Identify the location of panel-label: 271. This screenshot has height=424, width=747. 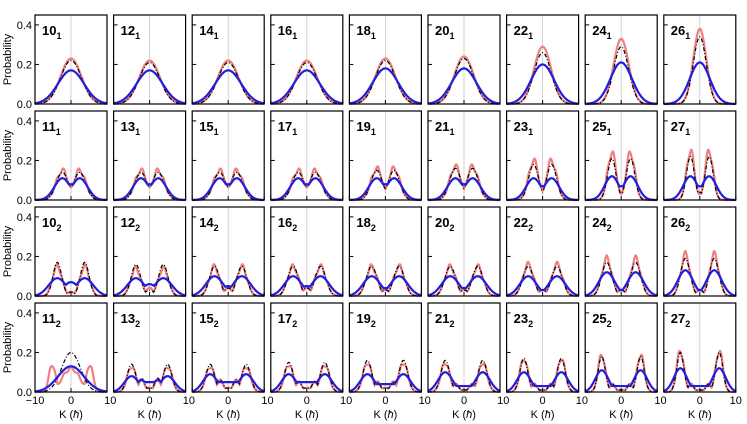
(680, 128).